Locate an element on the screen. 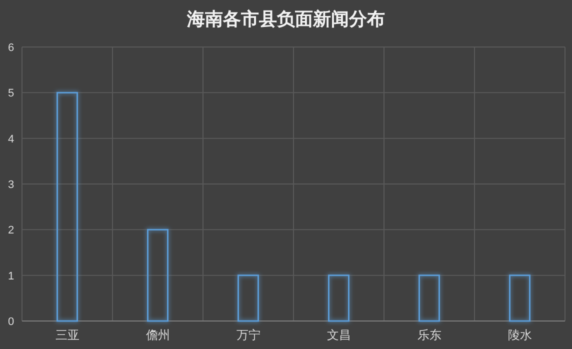  x-tick-label: 儋州 is located at coordinates (158, 335).